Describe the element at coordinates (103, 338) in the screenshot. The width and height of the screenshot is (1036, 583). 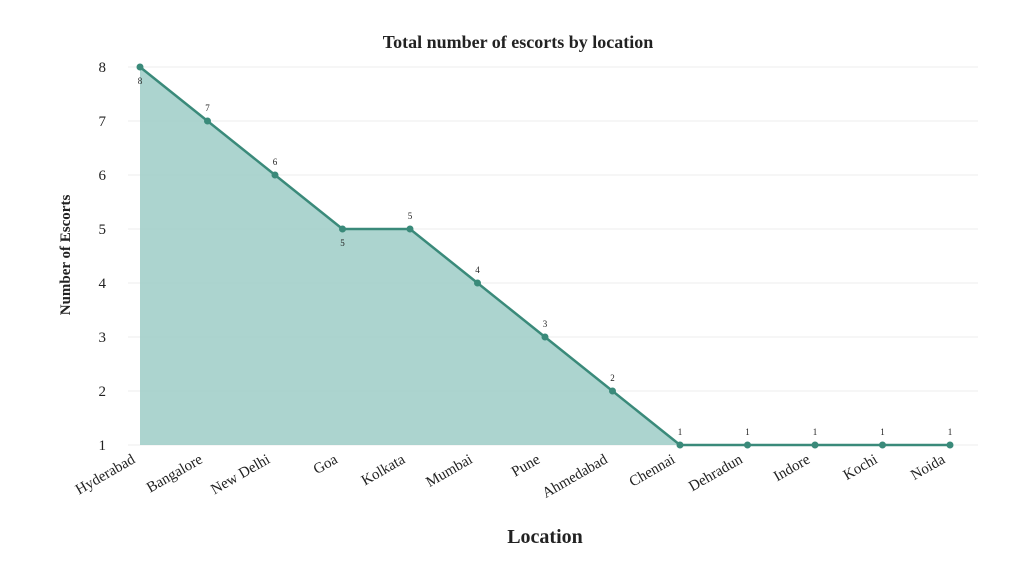
I see `y-tick-label: 3` at that location.